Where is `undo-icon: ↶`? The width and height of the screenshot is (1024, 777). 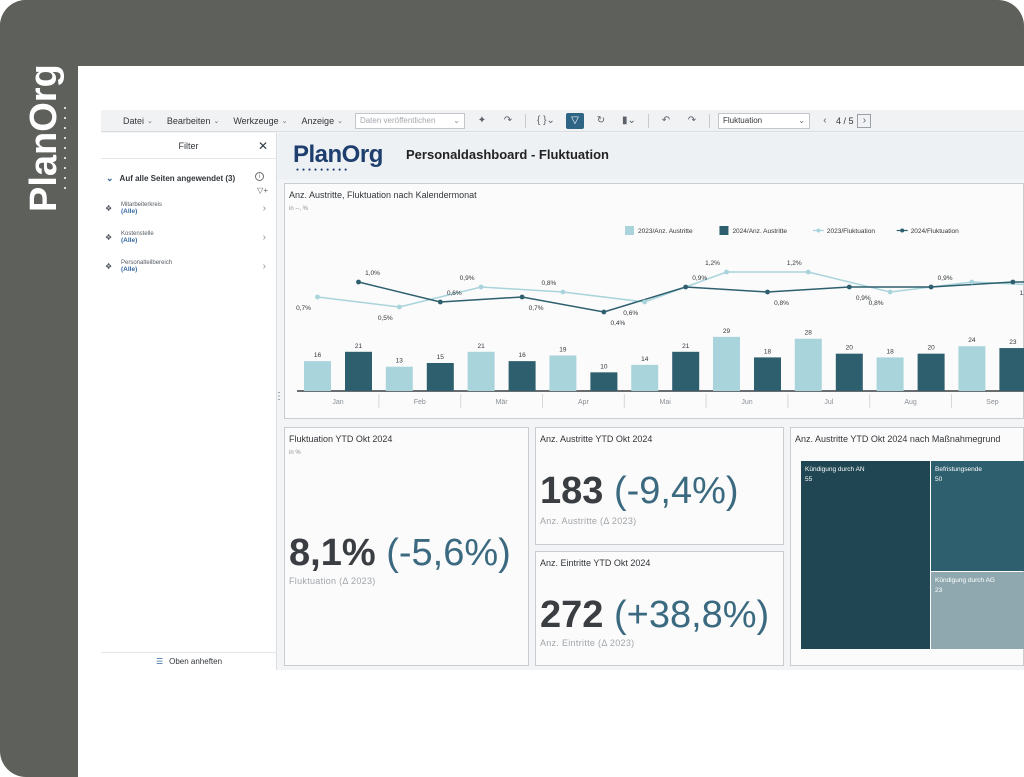
undo-icon: ↶ is located at coordinates (666, 120).